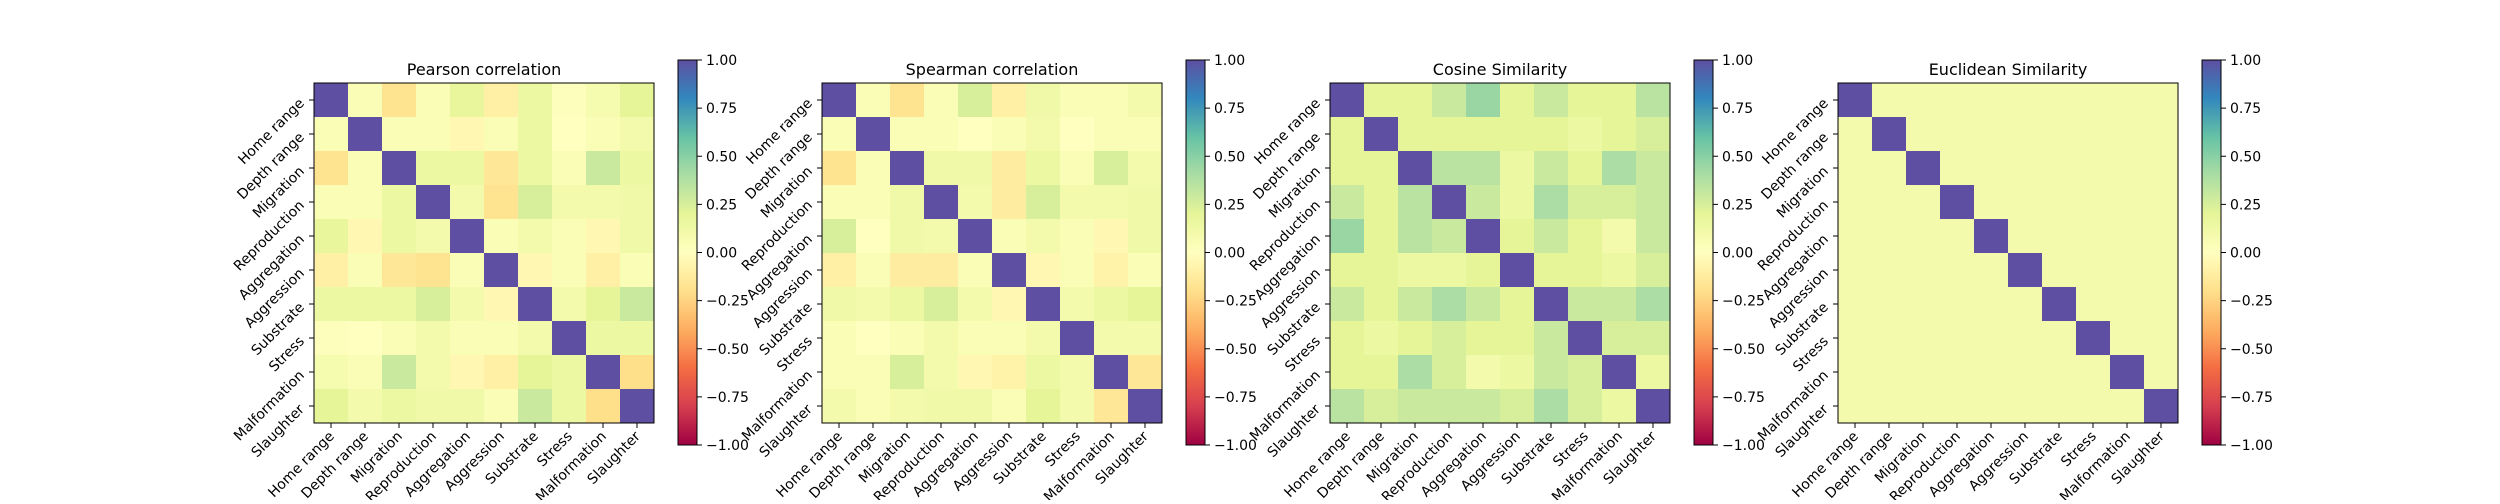 The image size is (2500, 504). I want to click on colorbar-tick-label: 0.25, so click(2245, 205).